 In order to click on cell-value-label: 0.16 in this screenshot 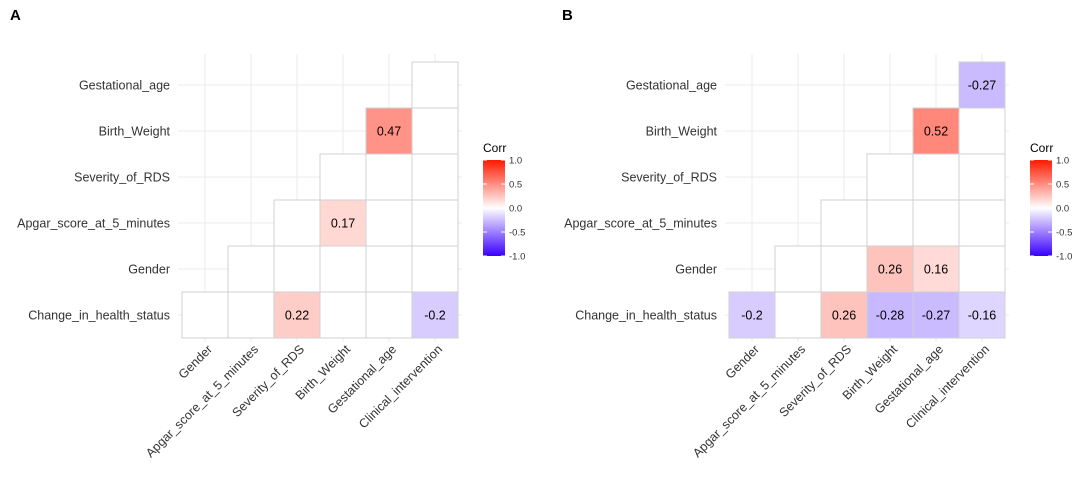, I will do `click(936, 270)`.